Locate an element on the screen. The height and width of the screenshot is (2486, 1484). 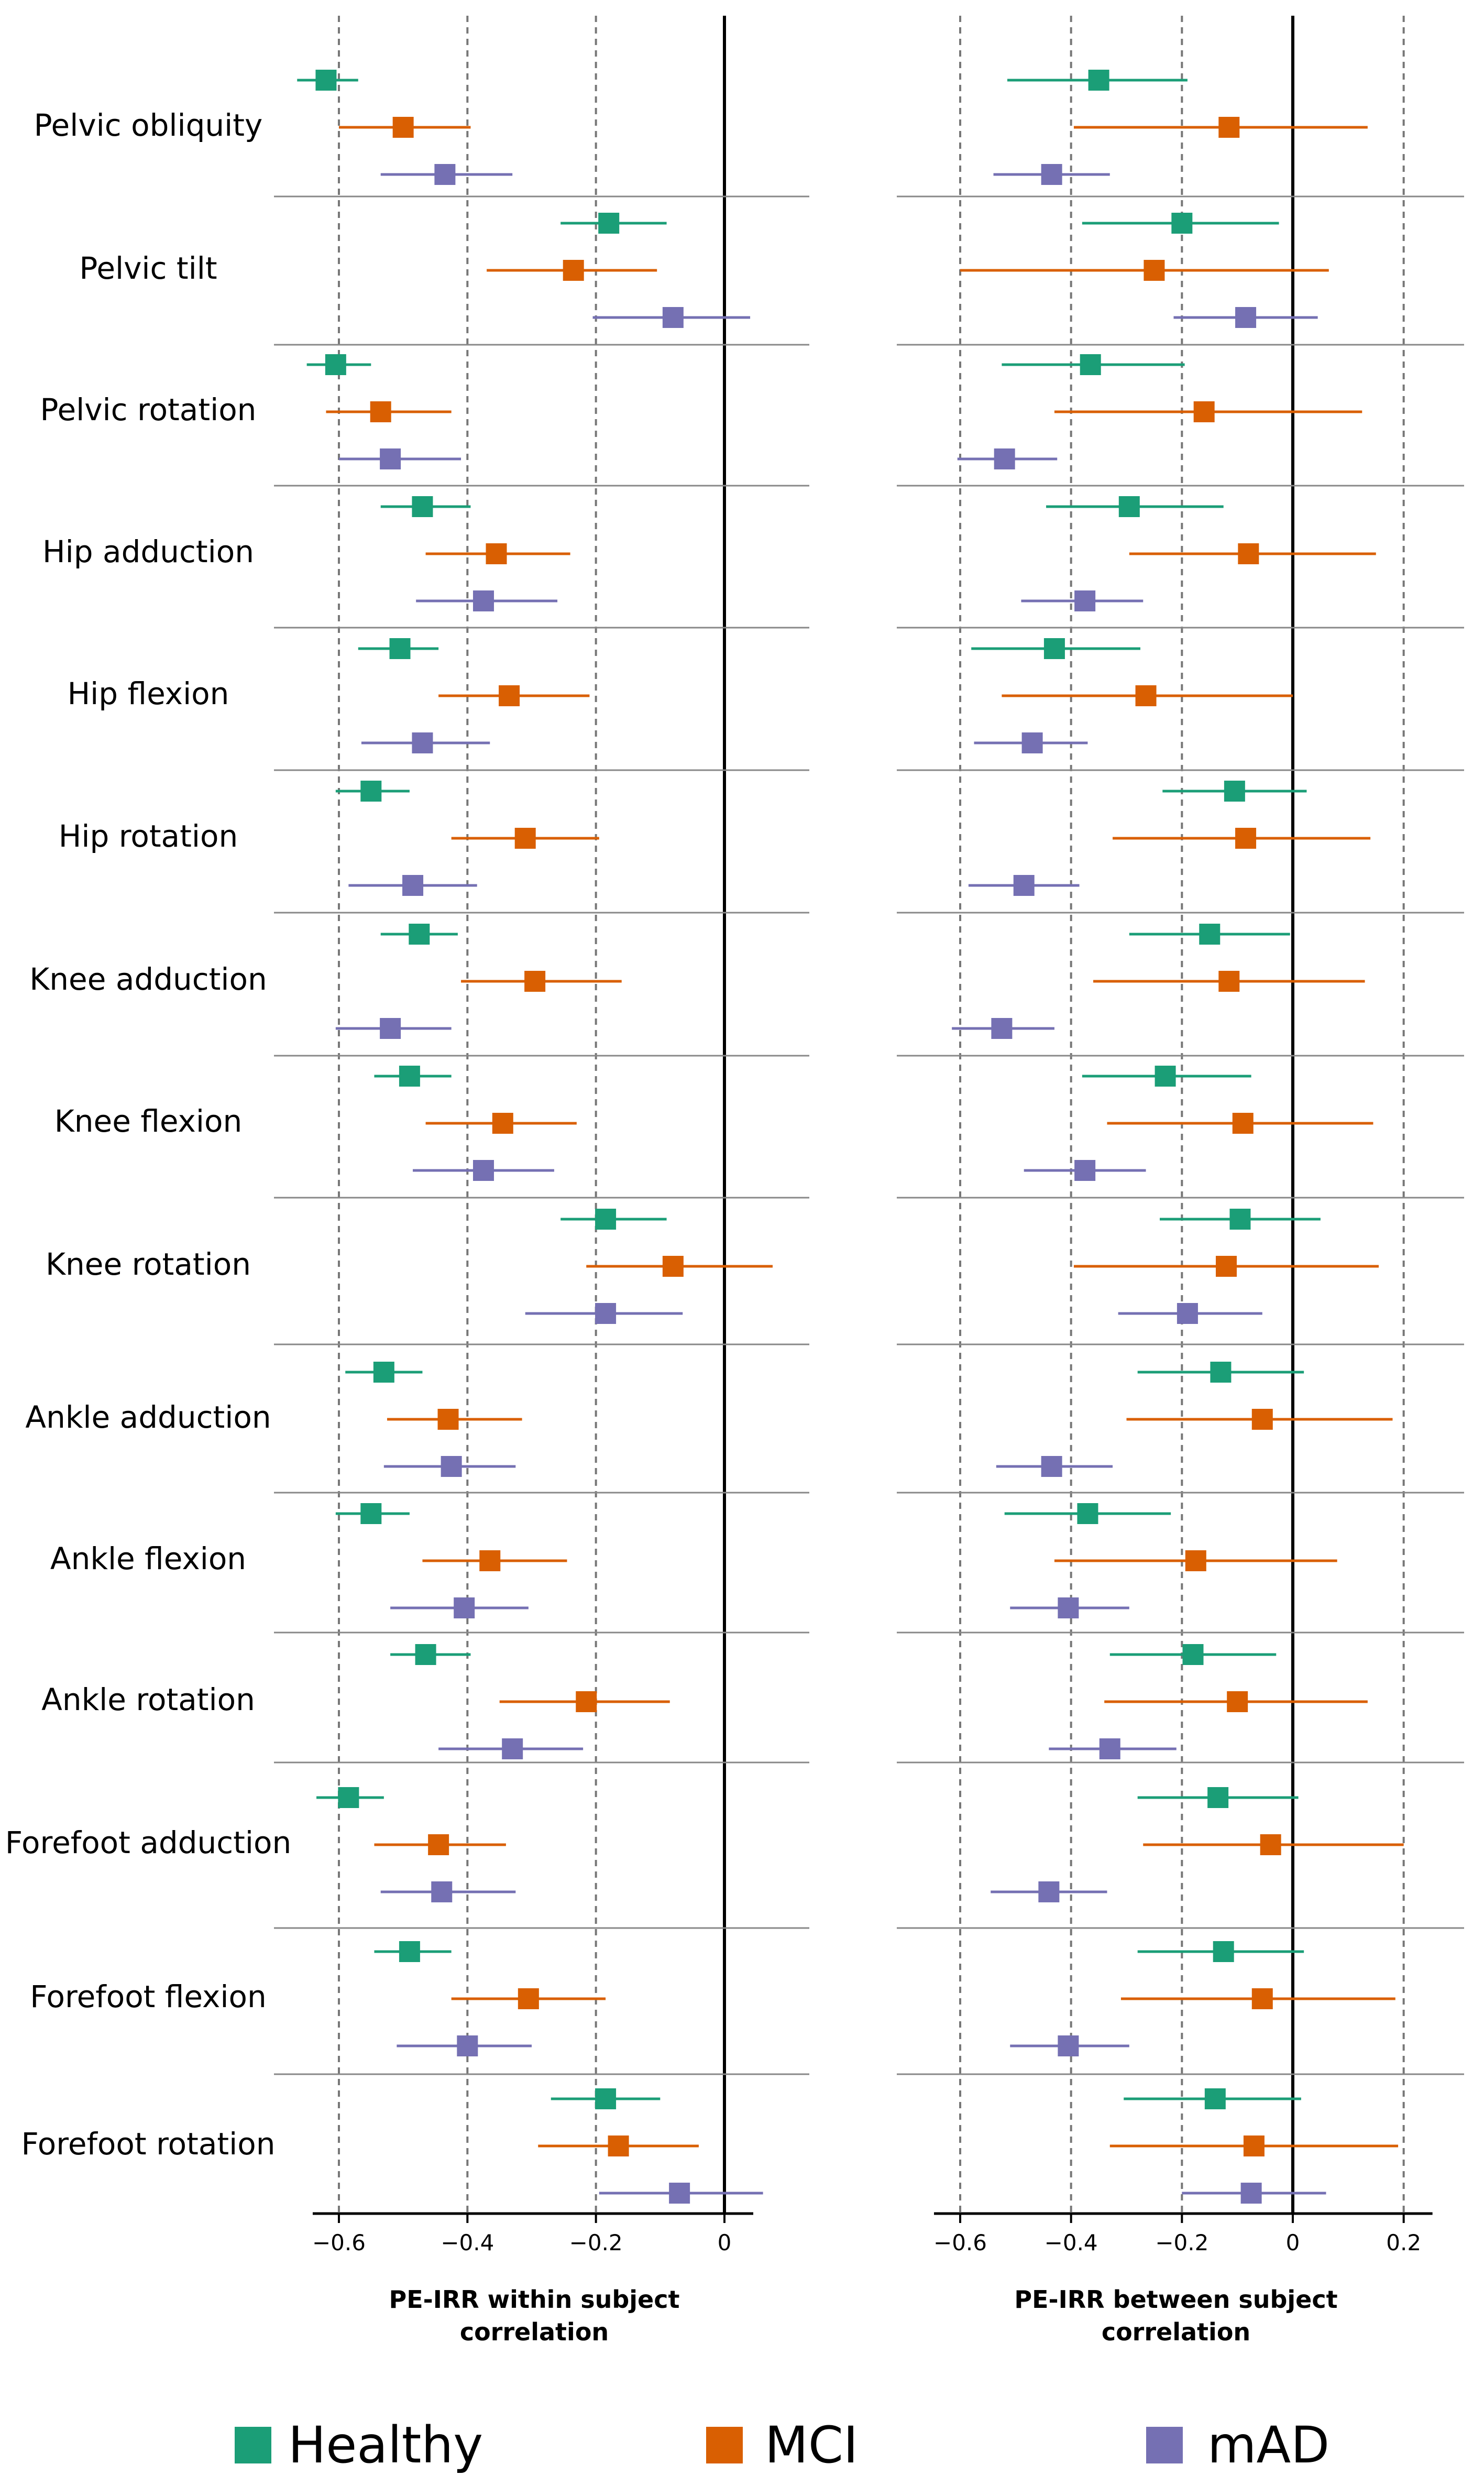
row-label-pelvic-rotation: Pelvic rotation is located at coordinates (148, 410).